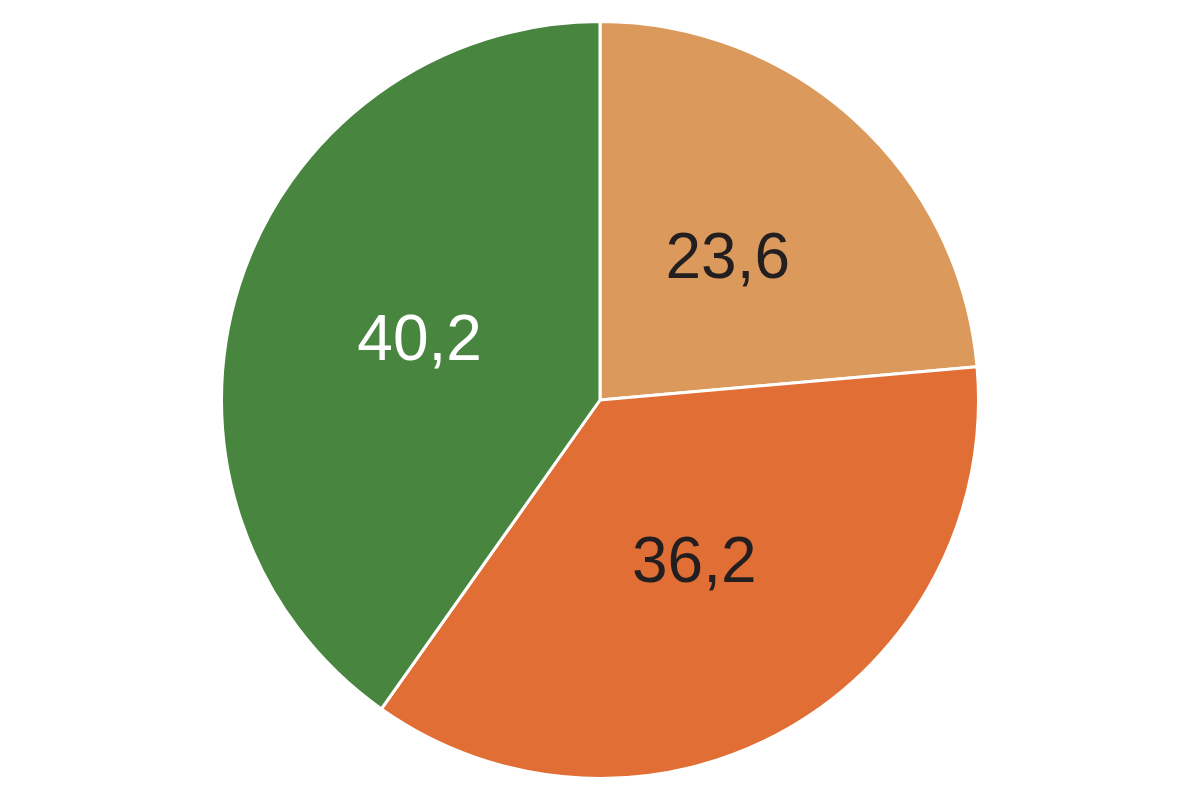  I want to click on data-label: 23,6, so click(728, 256).